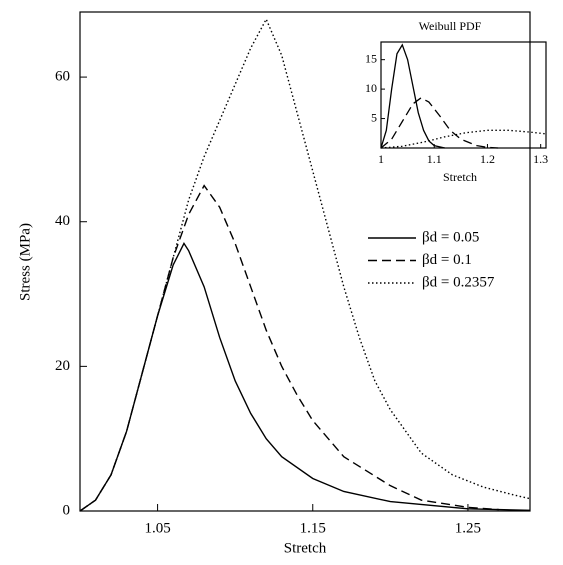 The height and width of the screenshot is (565, 563). What do you see at coordinates (381, 159) in the screenshot?
I see `x-tick-label: 1` at bounding box center [381, 159].